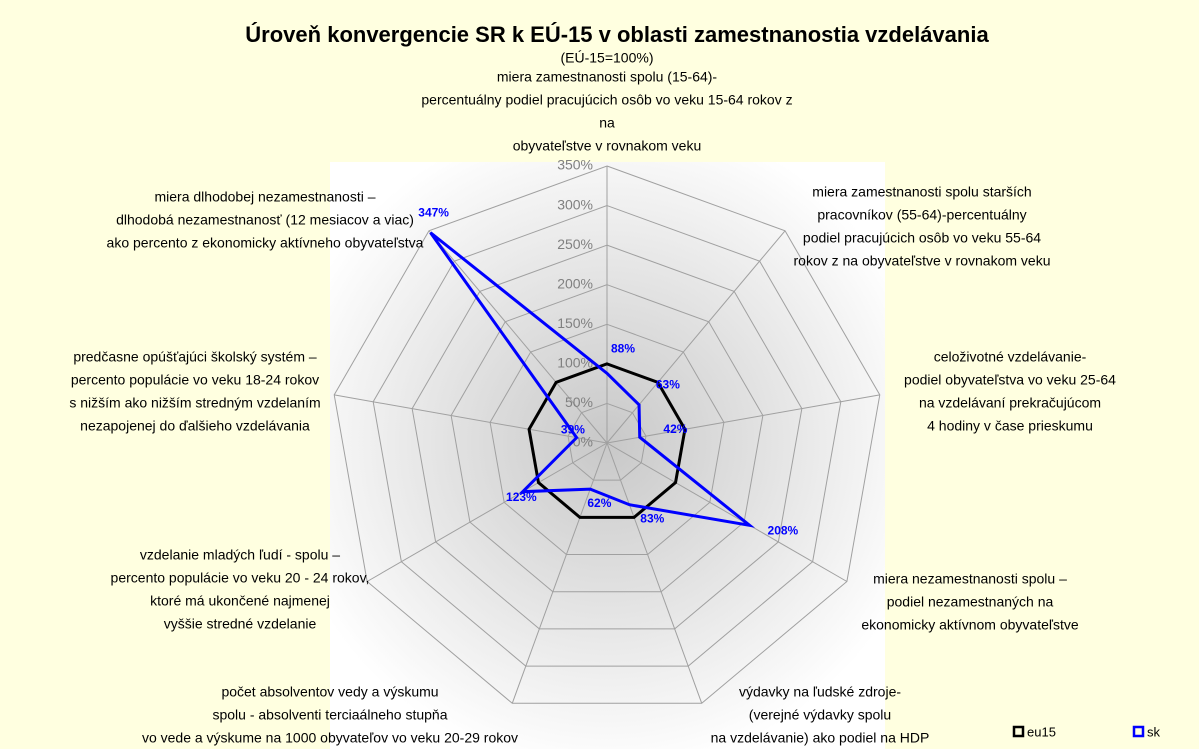 This screenshot has height=749, width=1199. What do you see at coordinates (579, 402) in the screenshot?
I see `r-tick-label: 50%` at bounding box center [579, 402].